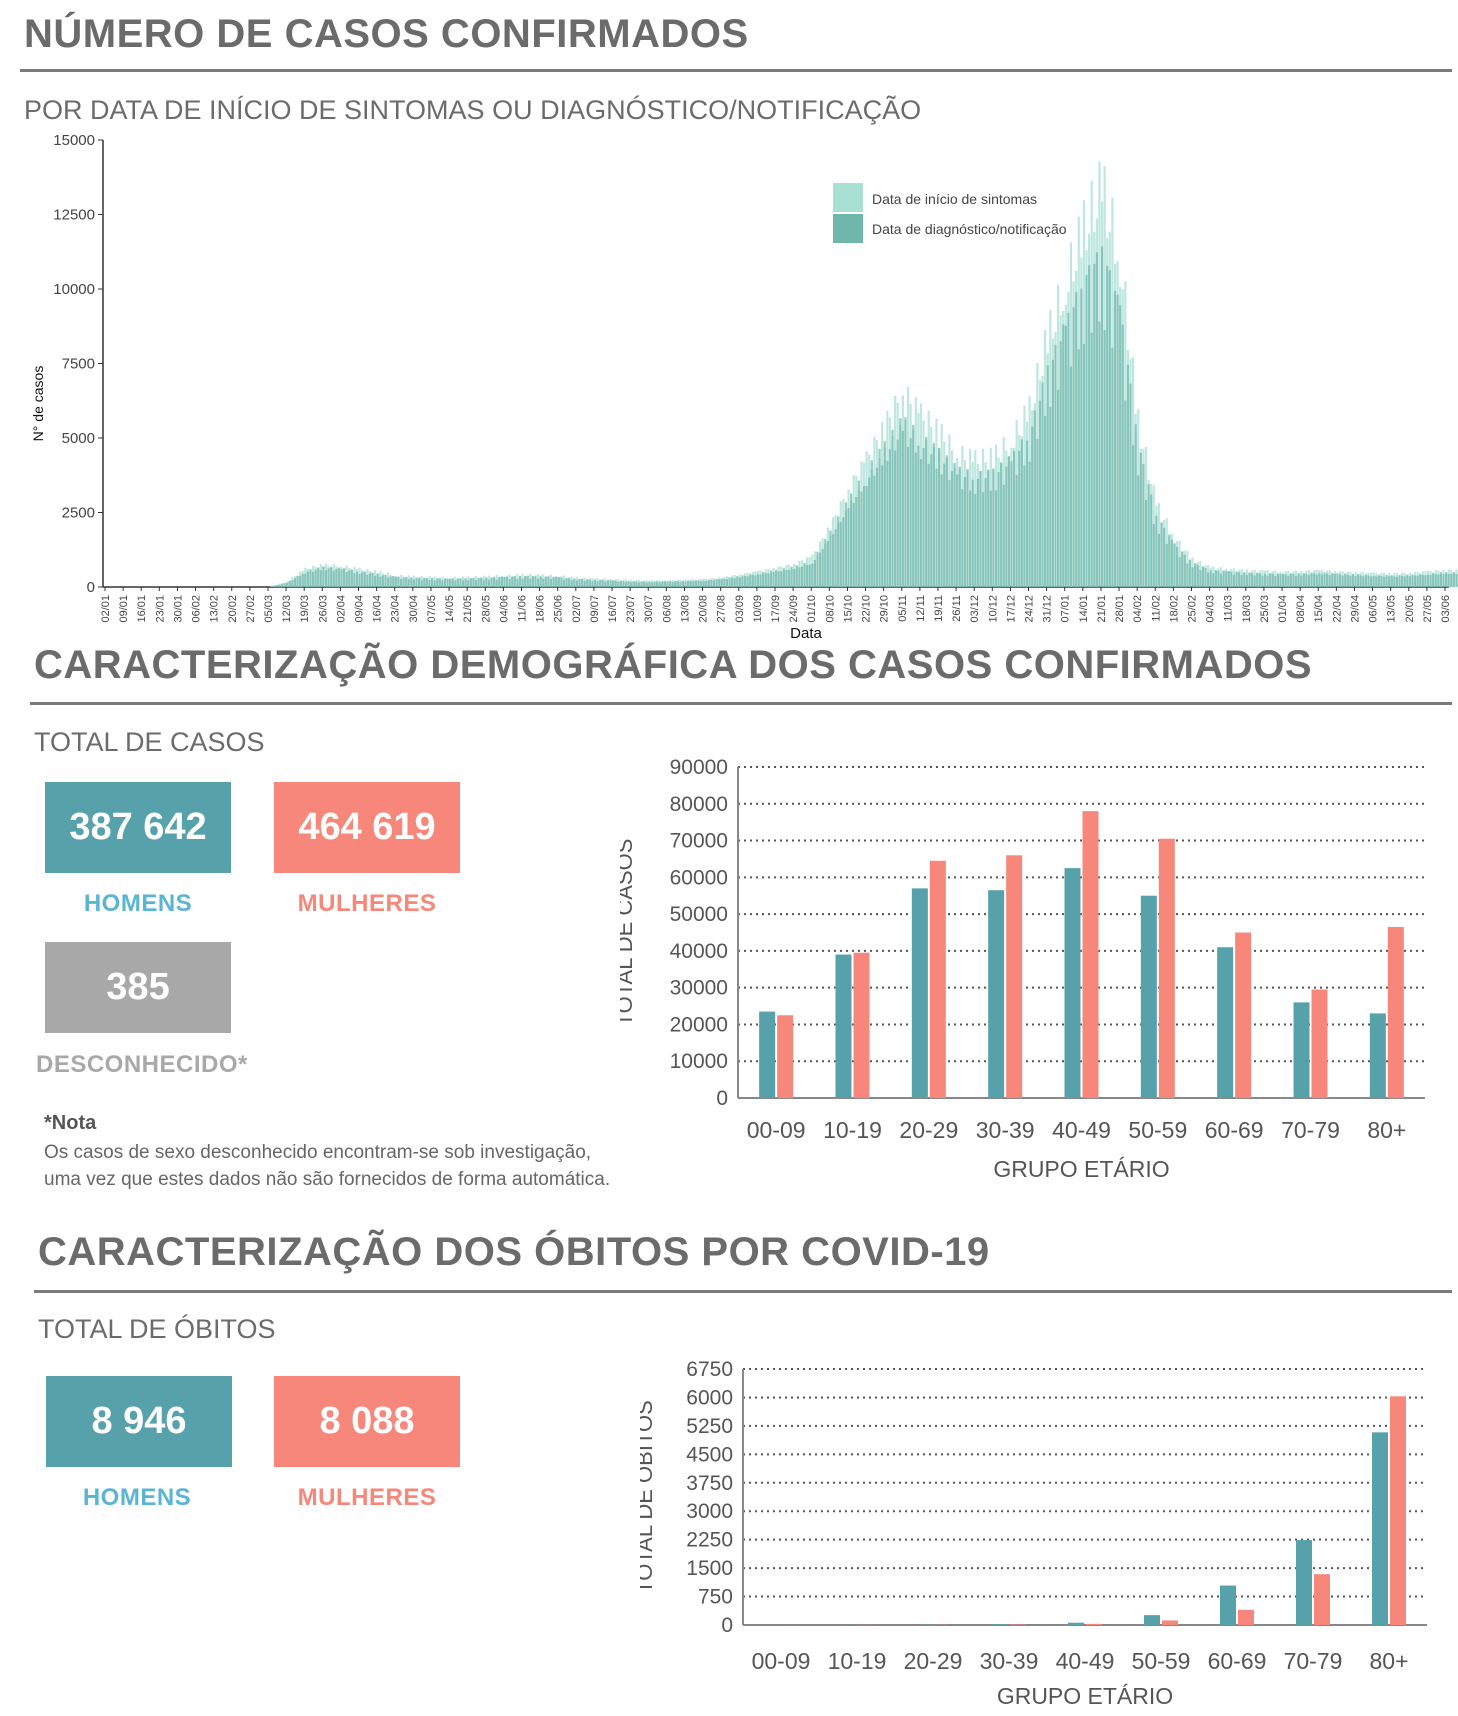 The width and height of the screenshot is (1458, 1716). Describe the element at coordinates (933, 1661) in the screenshot. I see `x-tick-label: 20-29` at that location.